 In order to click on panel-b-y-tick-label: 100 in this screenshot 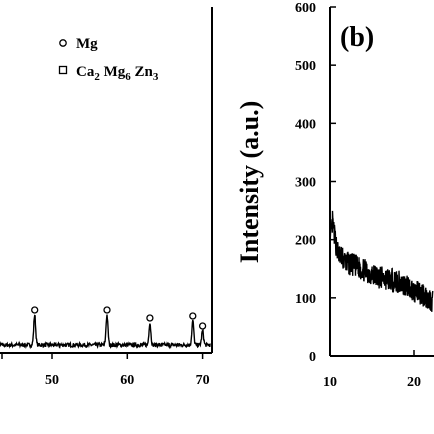, I will do `click(305, 299)`.